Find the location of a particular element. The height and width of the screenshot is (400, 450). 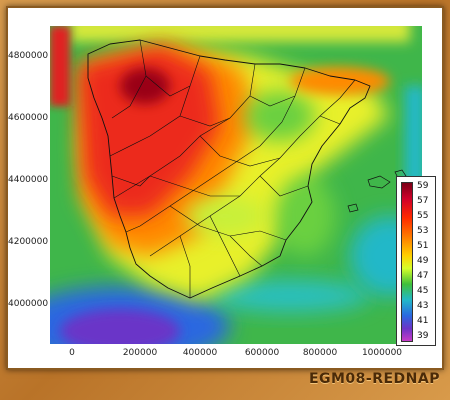

x-tick-200000: 200000 is located at coordinates (140, 353).